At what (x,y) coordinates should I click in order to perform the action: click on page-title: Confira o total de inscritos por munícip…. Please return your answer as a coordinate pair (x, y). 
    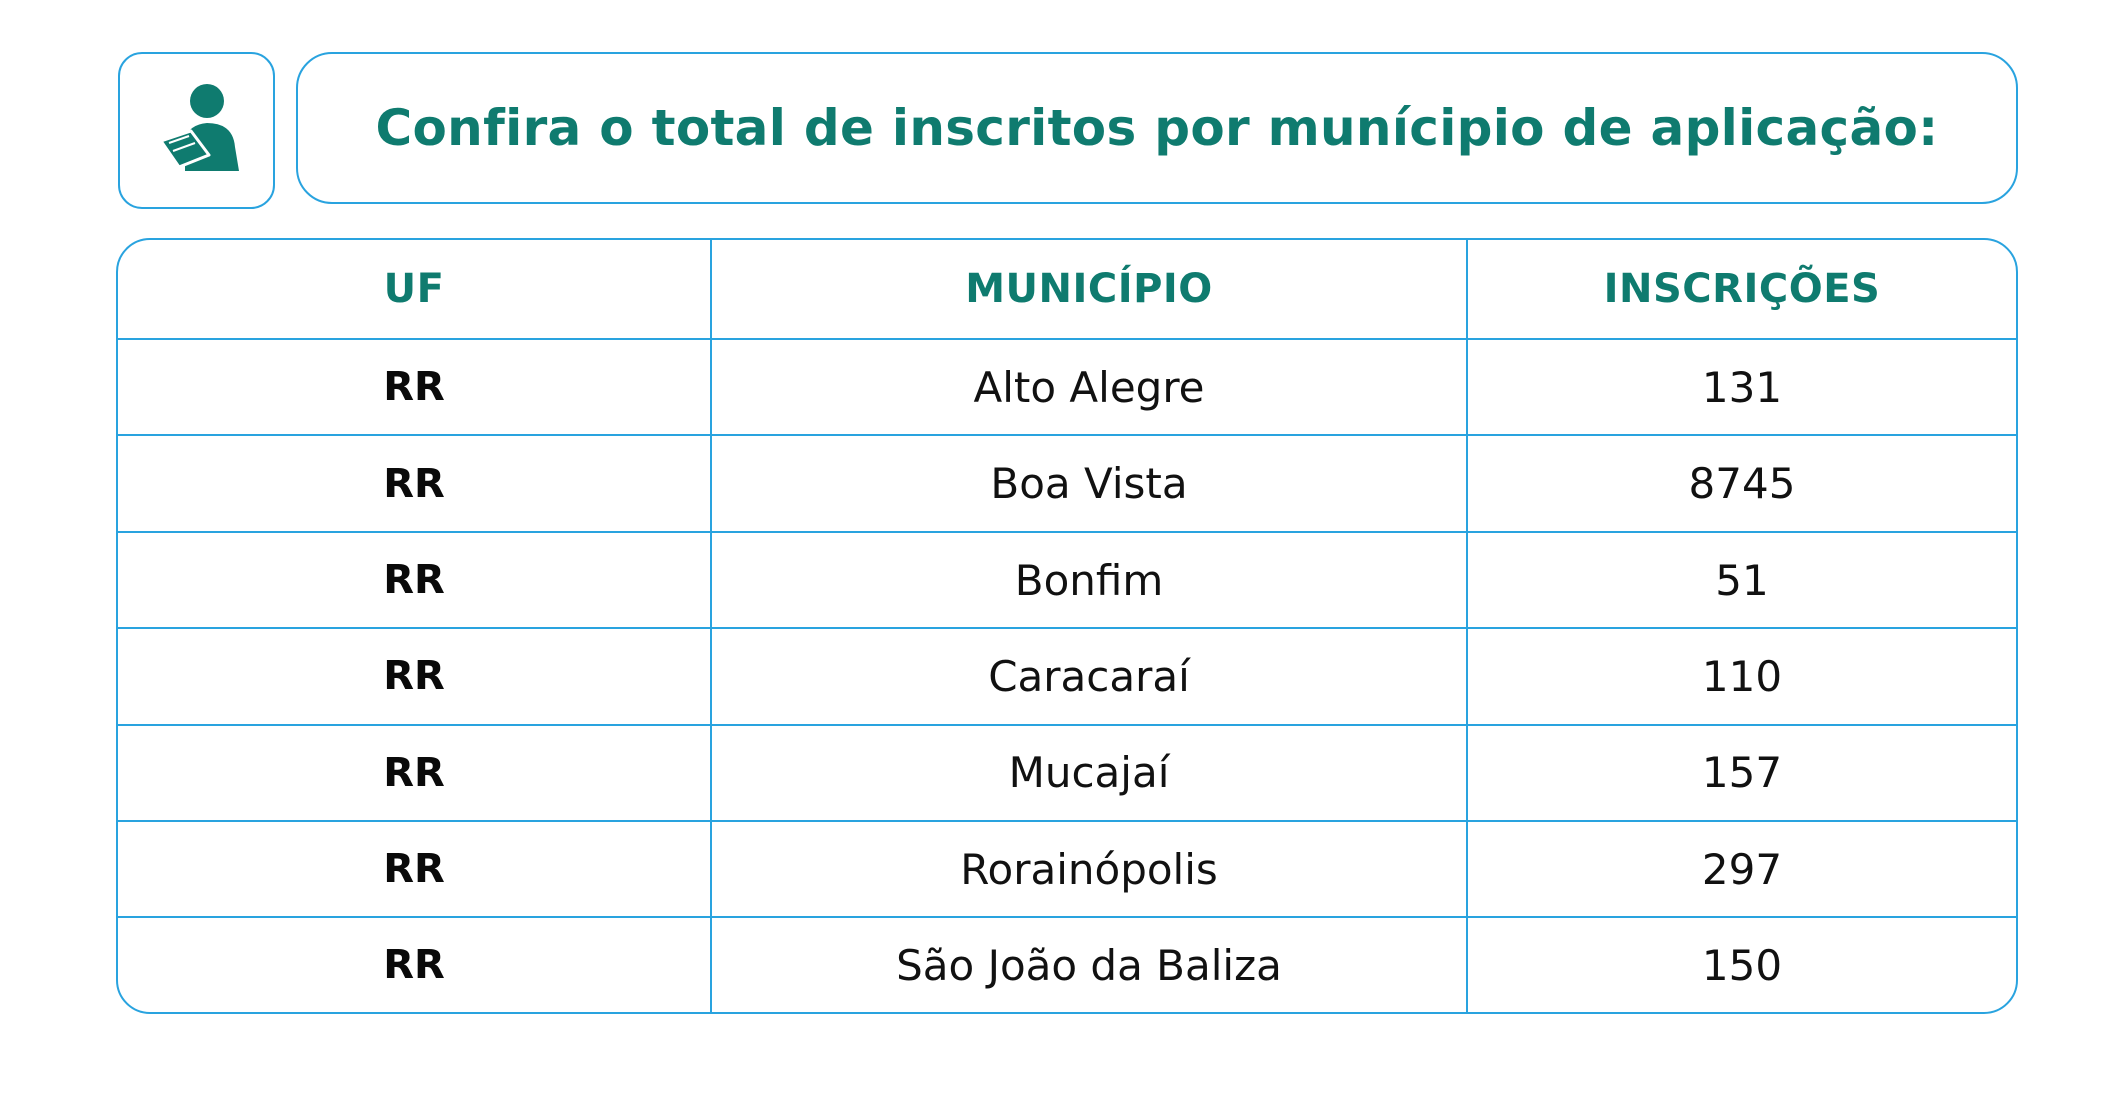
    Looking at the image, I should click on (1157, 128).